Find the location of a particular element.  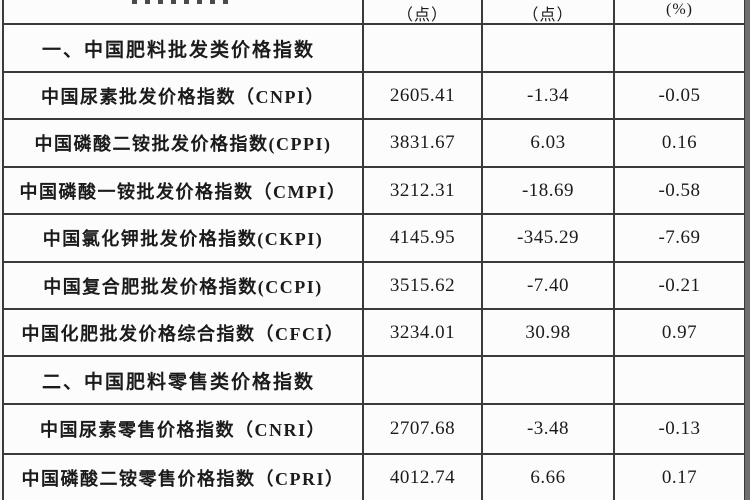

row-section-wholesale-title: 一、中国肥料批发类价格指数 is located at coordinates (184, 49).